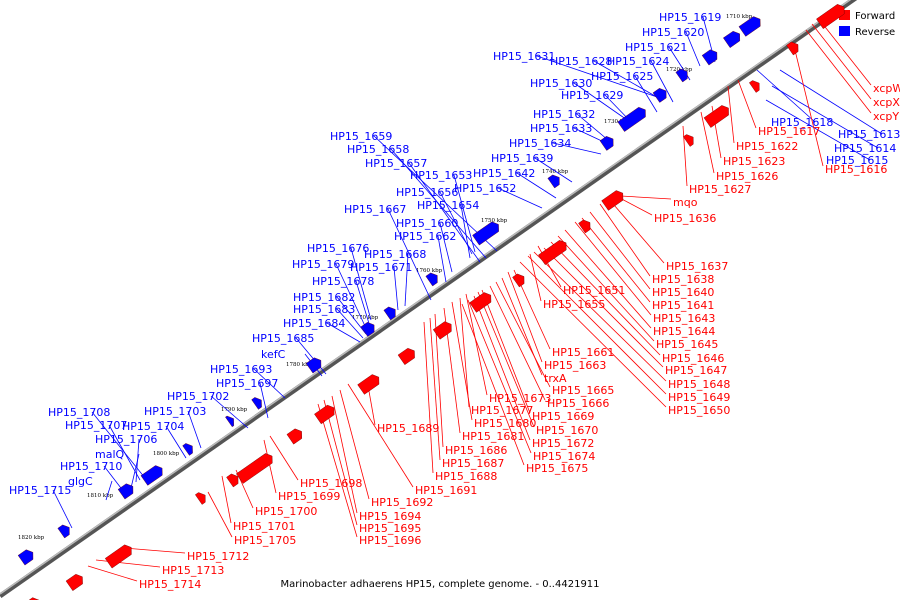 The width and height of the screenshot is (900, 600). What do you see at coordinates (524, 56) in the screenshot?
I see `reverse-gene-label: HP15_1631` at bounding box center [524, 56].